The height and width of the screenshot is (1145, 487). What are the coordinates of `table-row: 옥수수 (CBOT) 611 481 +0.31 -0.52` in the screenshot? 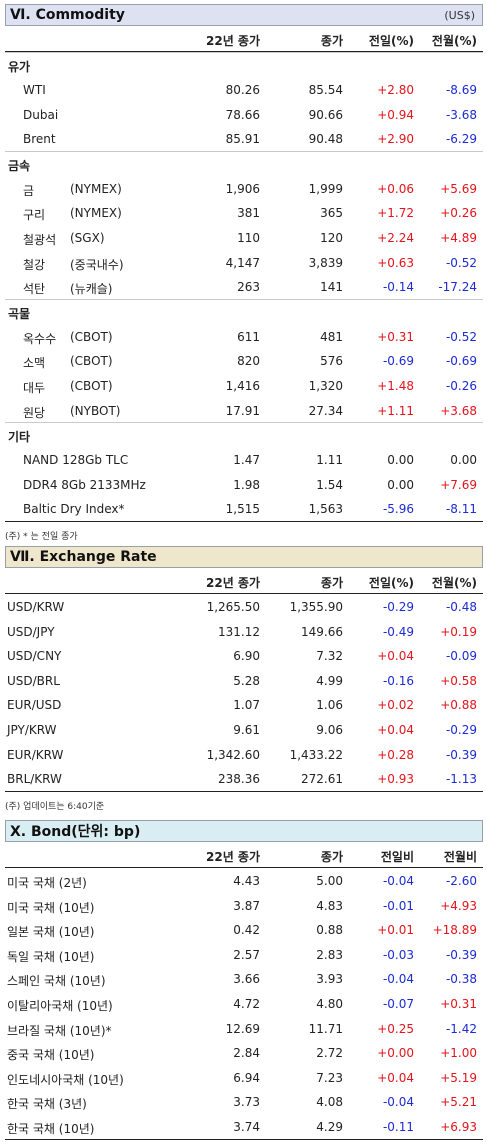 It's located at (244, 336).